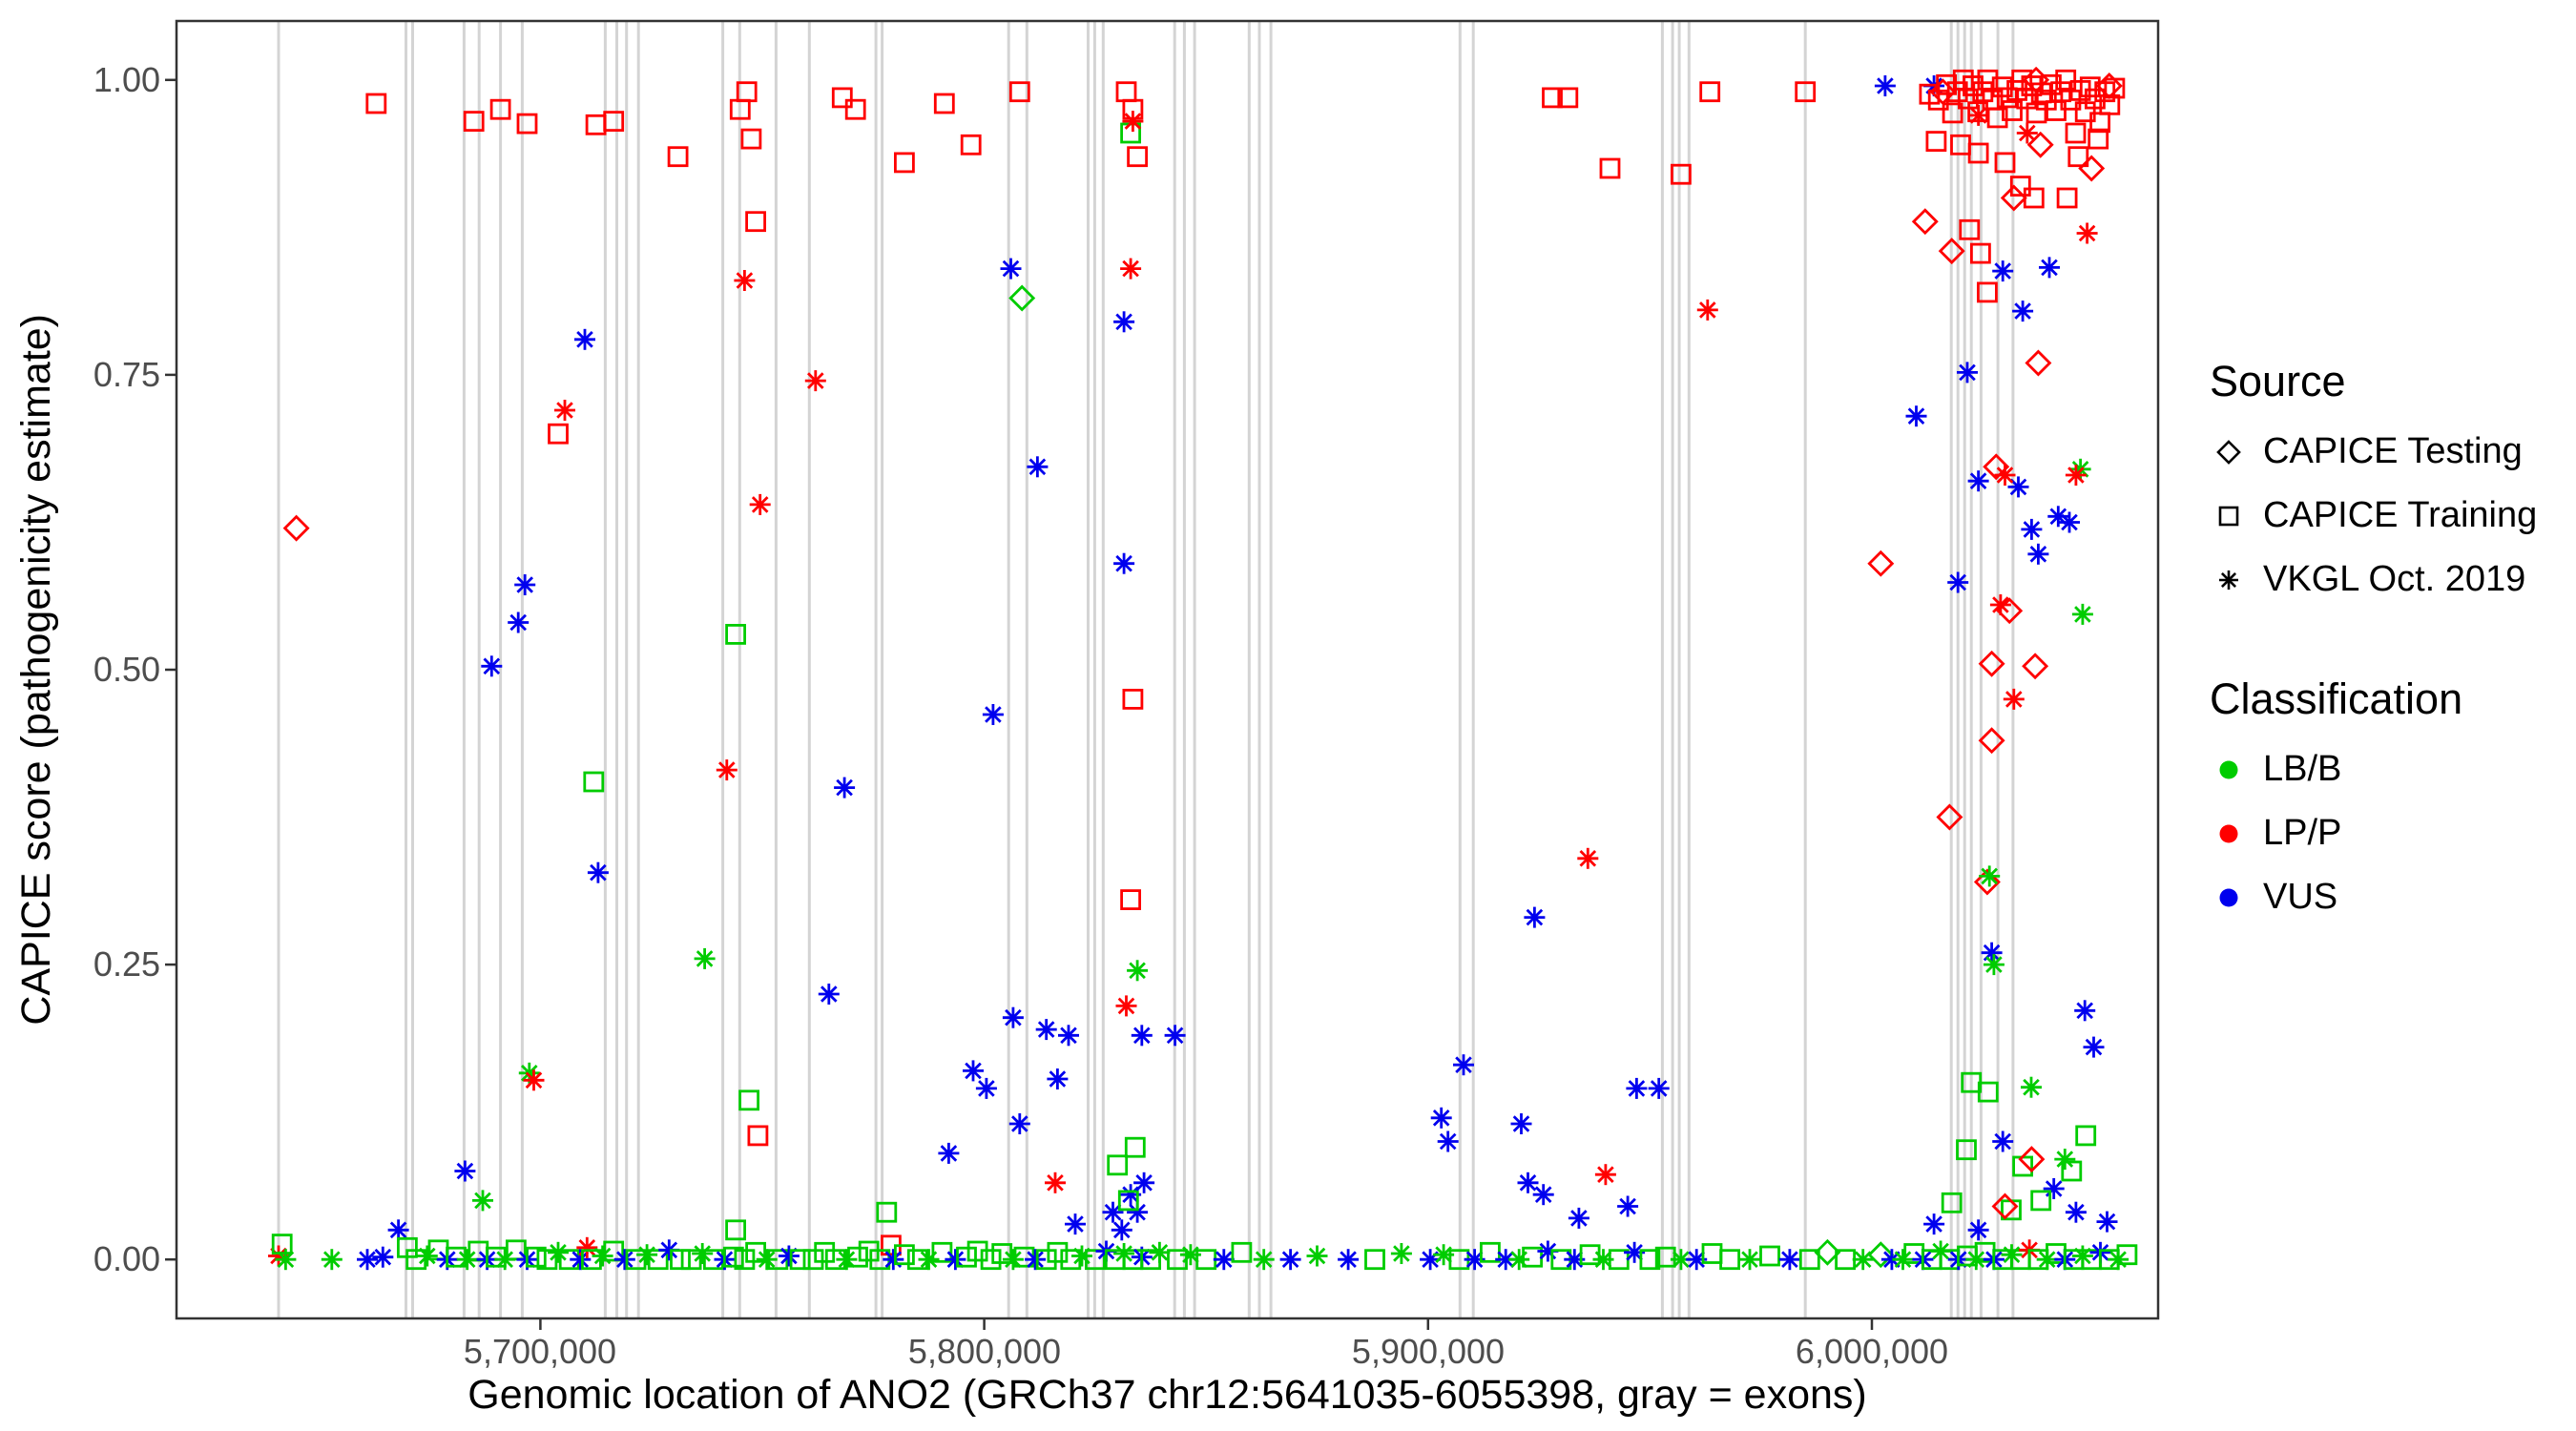 Image resolution: width=2576 pixels, height=1431 pixels. Describe the element at coordinates (2373, 478) in the screenshot. I see `legend-source-group: Source CAPICE Testing CAPICE Training` at that location.